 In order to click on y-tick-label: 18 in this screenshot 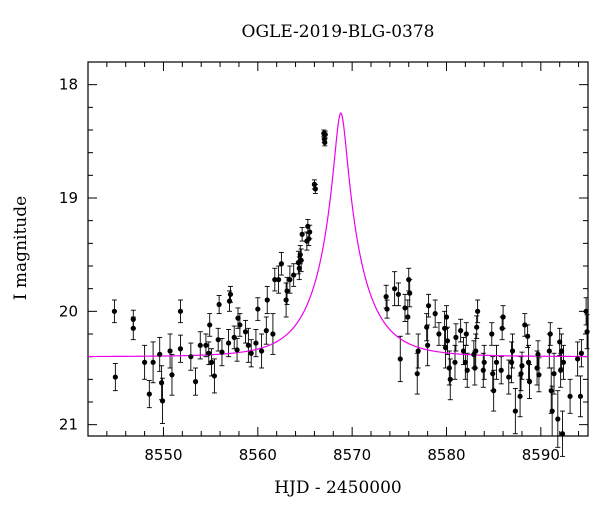, I will do `click(68, 85)`.